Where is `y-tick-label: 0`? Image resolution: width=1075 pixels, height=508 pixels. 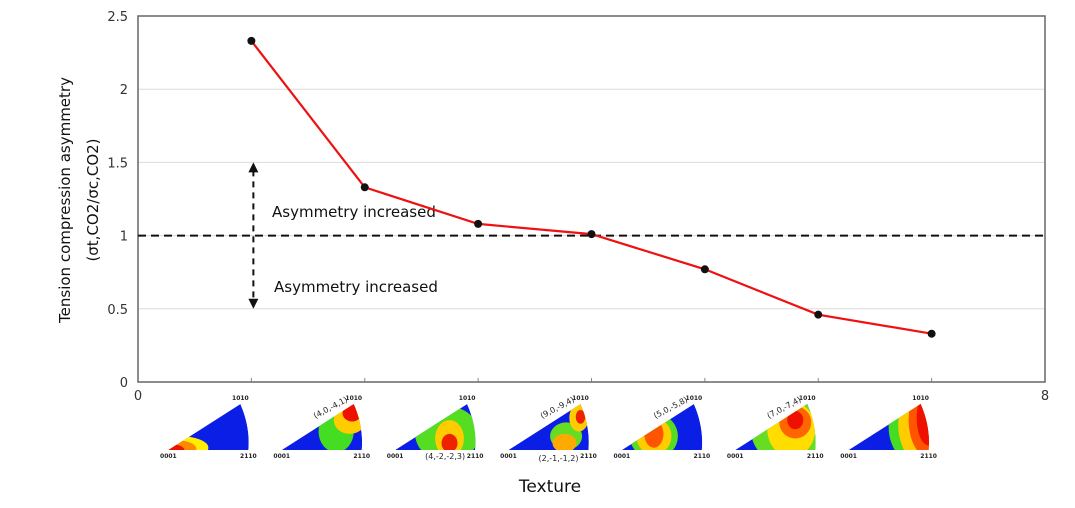 y-tick-label: 0 is located at coordinates (124, 383).